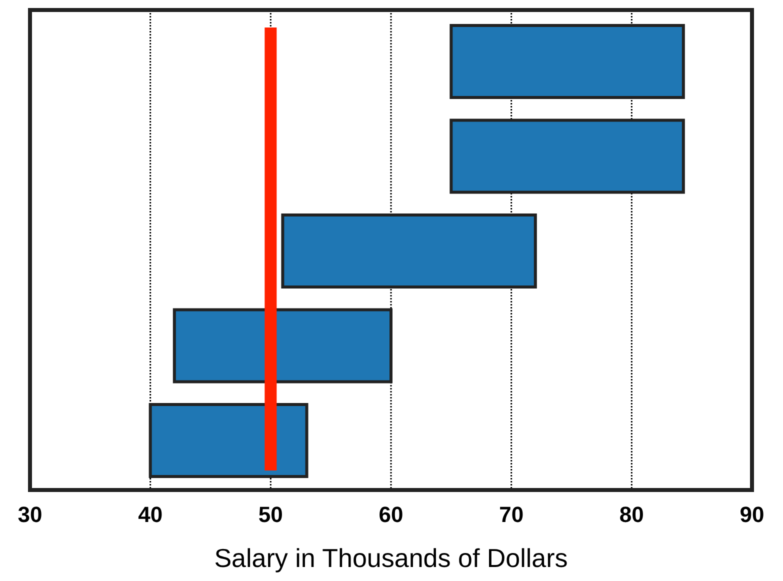 The image size is (783, 581). What do you see at coordinates (511, 514) in the screenshot?
I see `x-tick-label: 70` at bounding box center [511, 514].